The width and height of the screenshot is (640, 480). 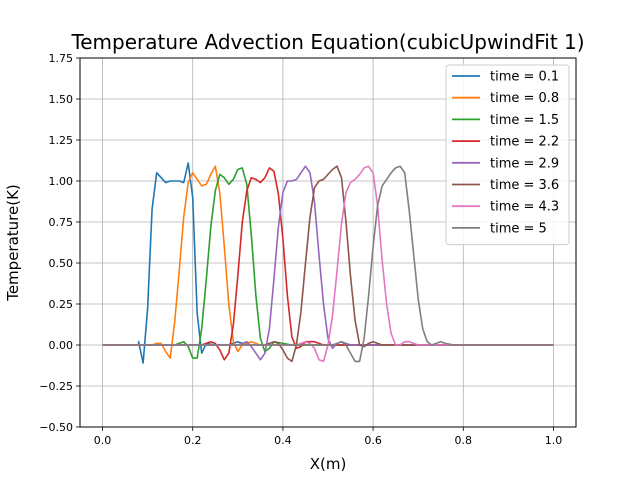 What do you see at coordinates (518, 228) in the screenshot?
I see `legend-label: time = 5` at bounding box center [518, 228].